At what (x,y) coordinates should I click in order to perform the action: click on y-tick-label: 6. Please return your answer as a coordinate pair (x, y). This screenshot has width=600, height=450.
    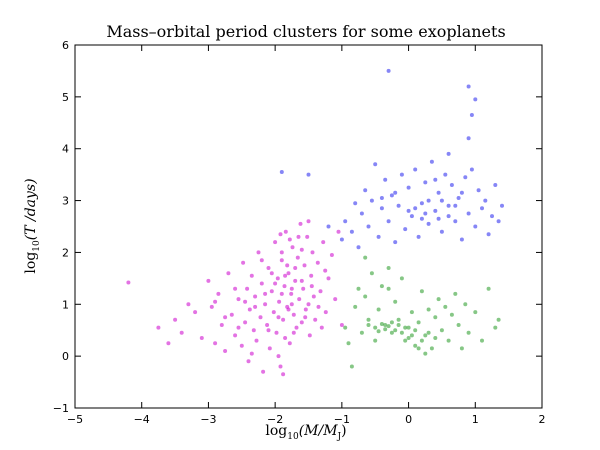
    Looking at the image, I should click on (65, 45).